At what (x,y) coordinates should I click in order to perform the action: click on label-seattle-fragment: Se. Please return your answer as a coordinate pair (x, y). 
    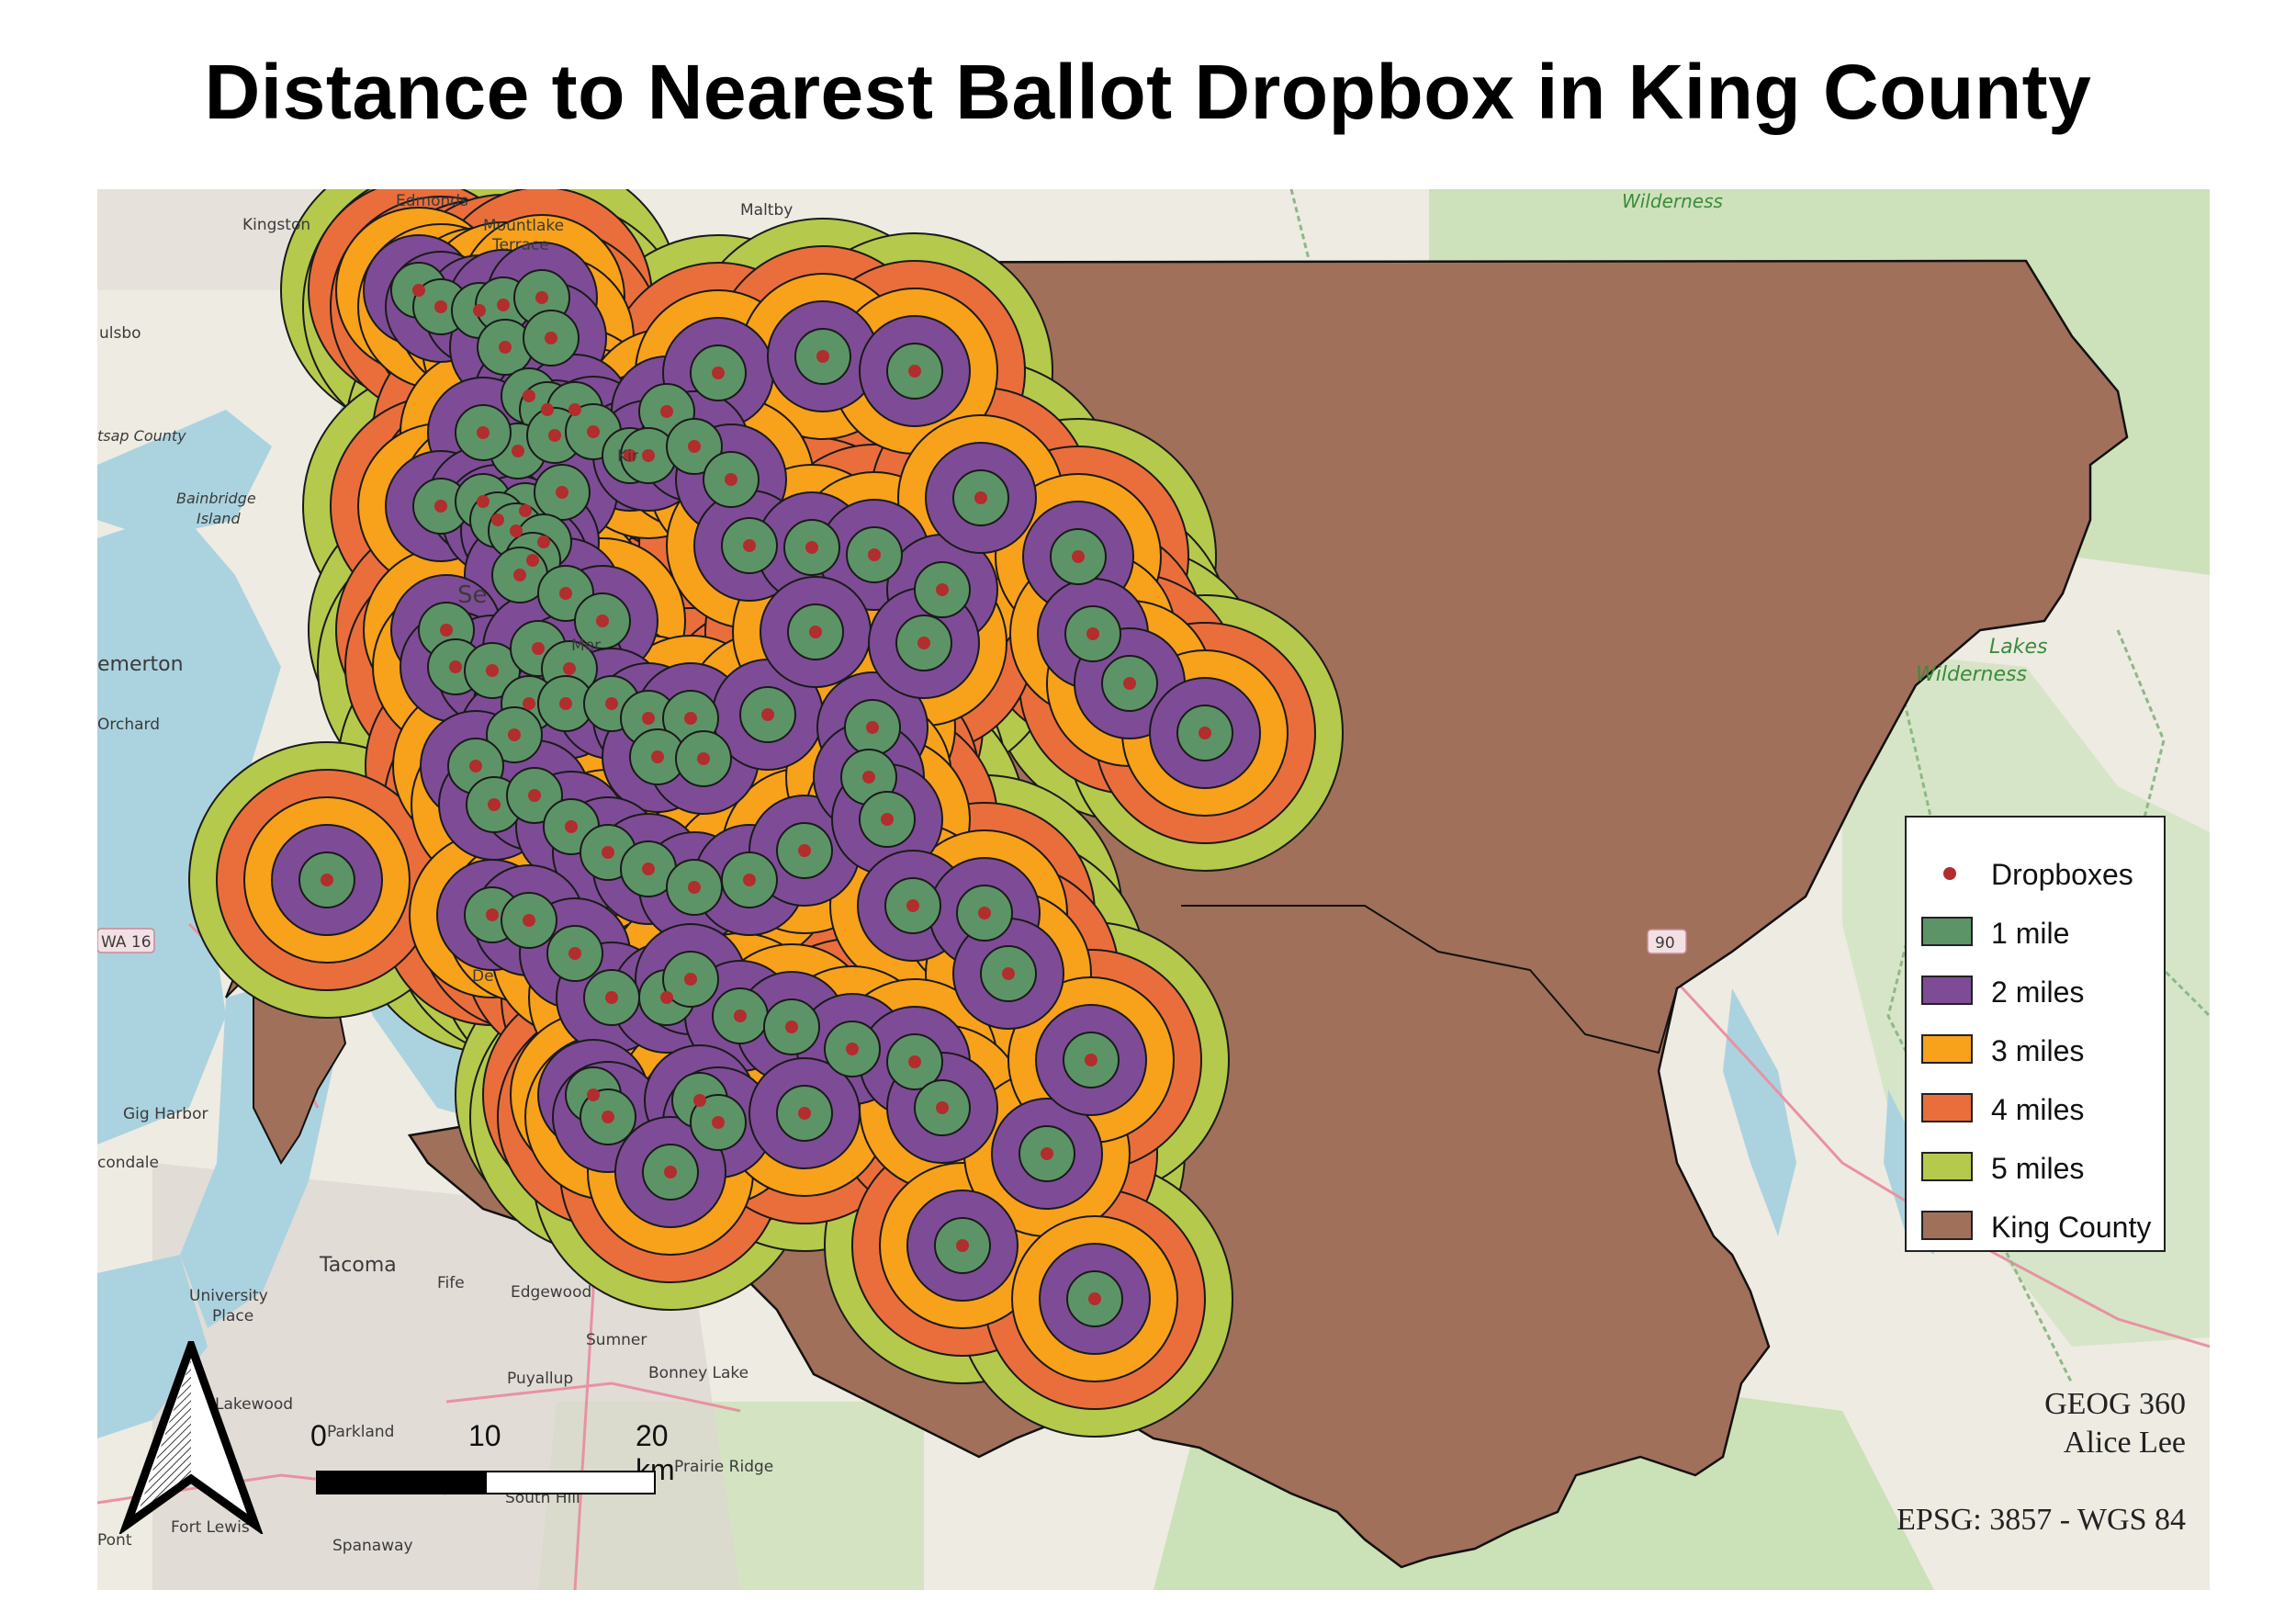
    Looking at the image, I should click on (472, 595).